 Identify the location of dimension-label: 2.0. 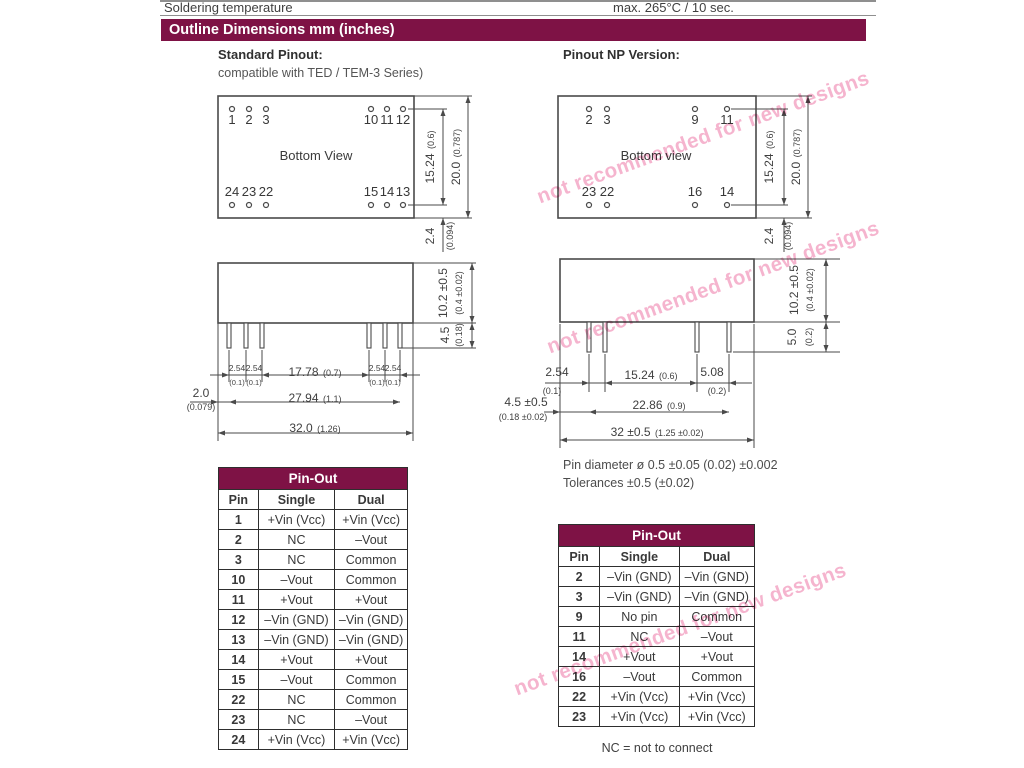
(201, 393).